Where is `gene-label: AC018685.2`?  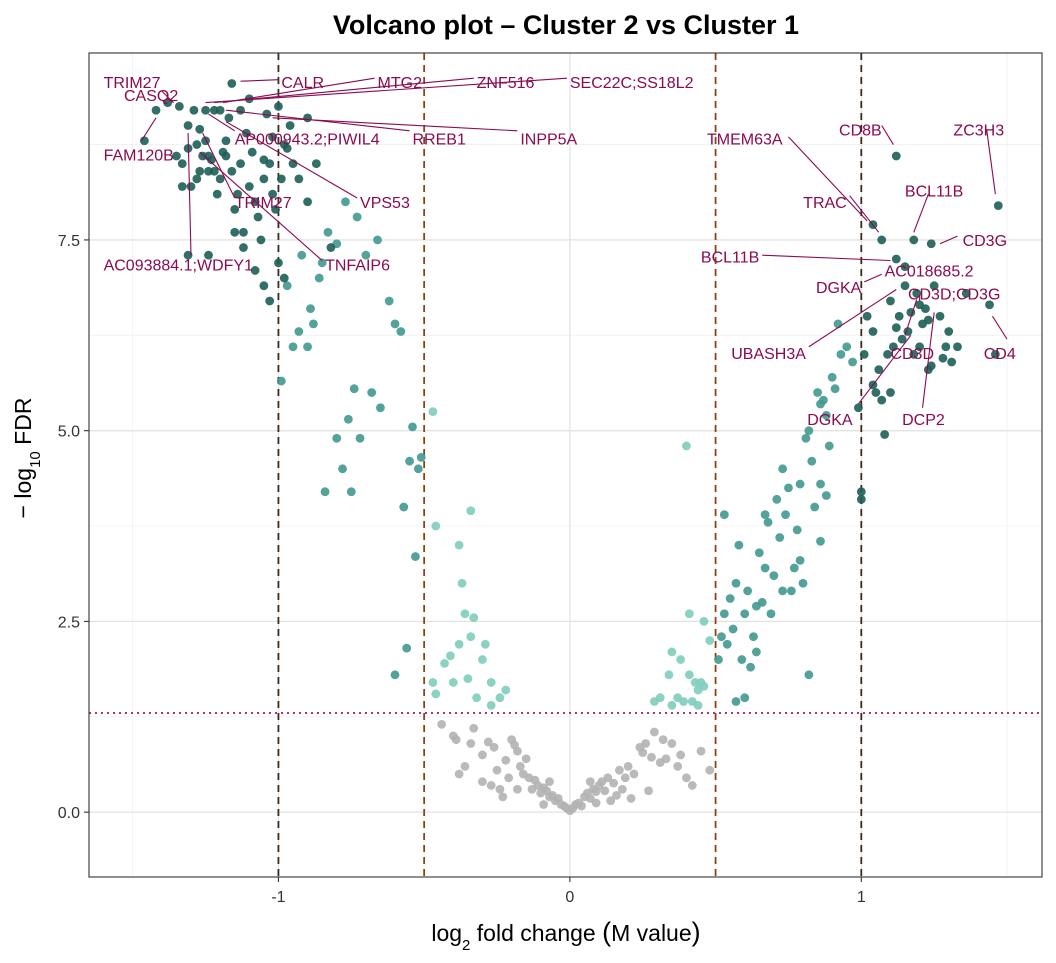
gene-label: AC018685.2 is located at coordinates (929, 271).